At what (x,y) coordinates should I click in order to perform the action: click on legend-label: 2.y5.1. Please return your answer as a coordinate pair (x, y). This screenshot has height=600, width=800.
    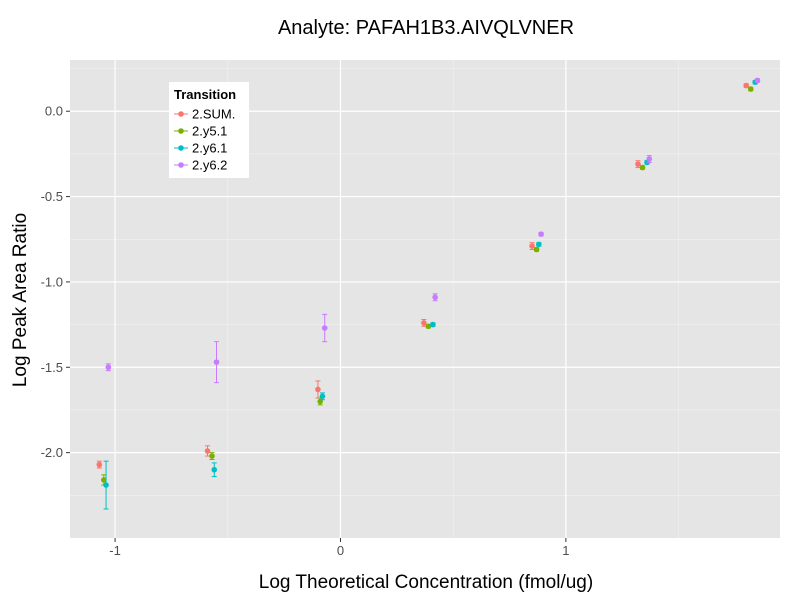
    Looking at the image, I should click on (209, 131).